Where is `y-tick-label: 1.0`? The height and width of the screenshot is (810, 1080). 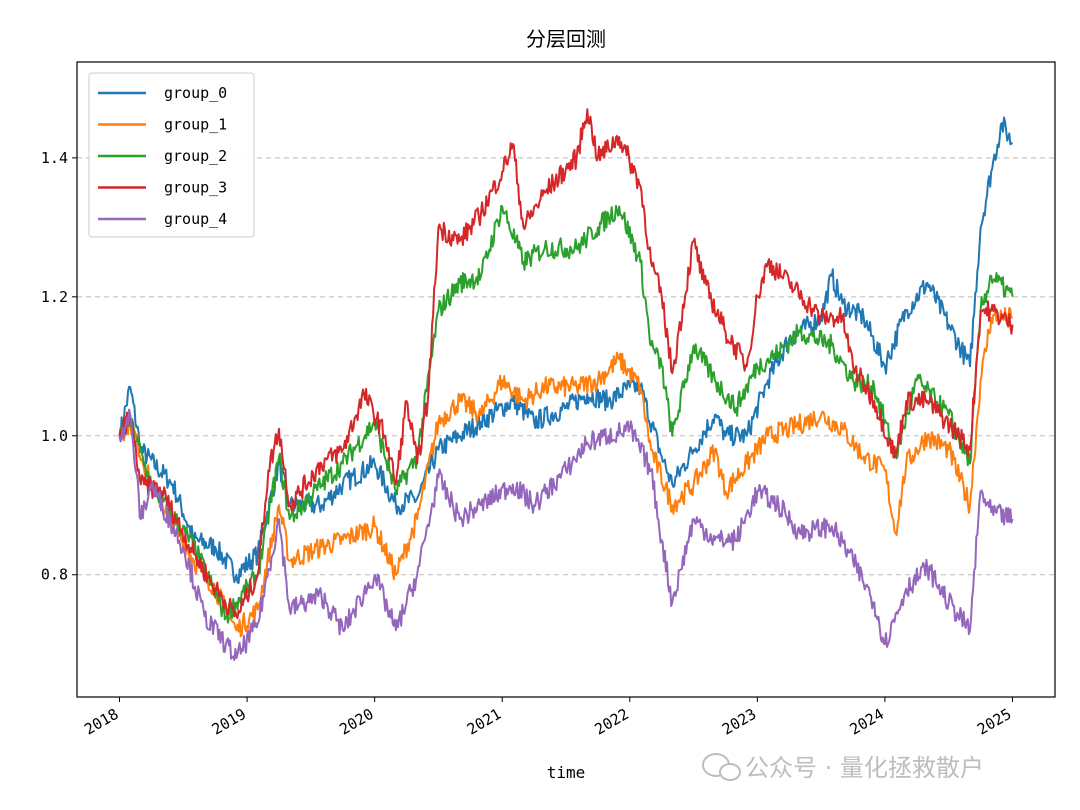
y-tick-label: 1.0 is located at coordinates (54, 436).